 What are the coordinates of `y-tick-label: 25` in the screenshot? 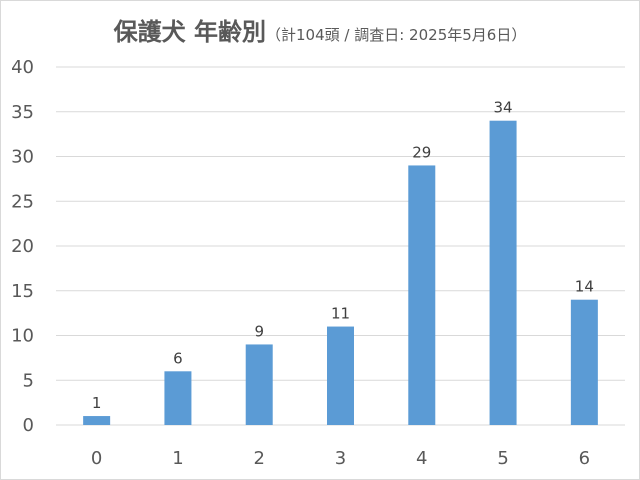 It's located at (22, 201).